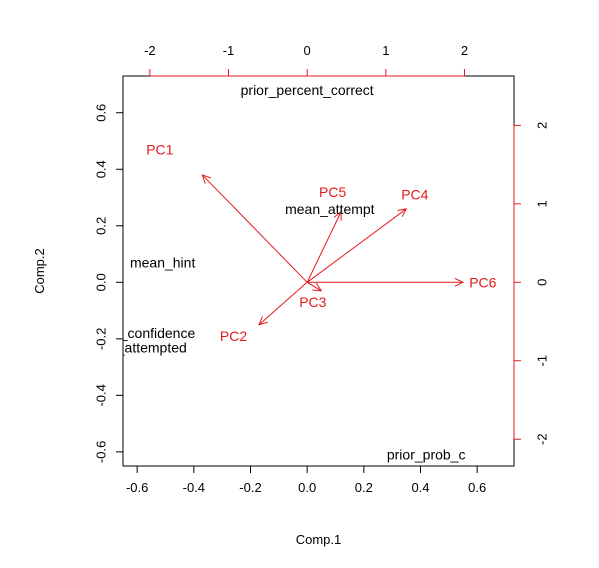  Describe the element at coordinates (254, 228) in the screenshot. I see `loading-arrow-pc1` at that location.